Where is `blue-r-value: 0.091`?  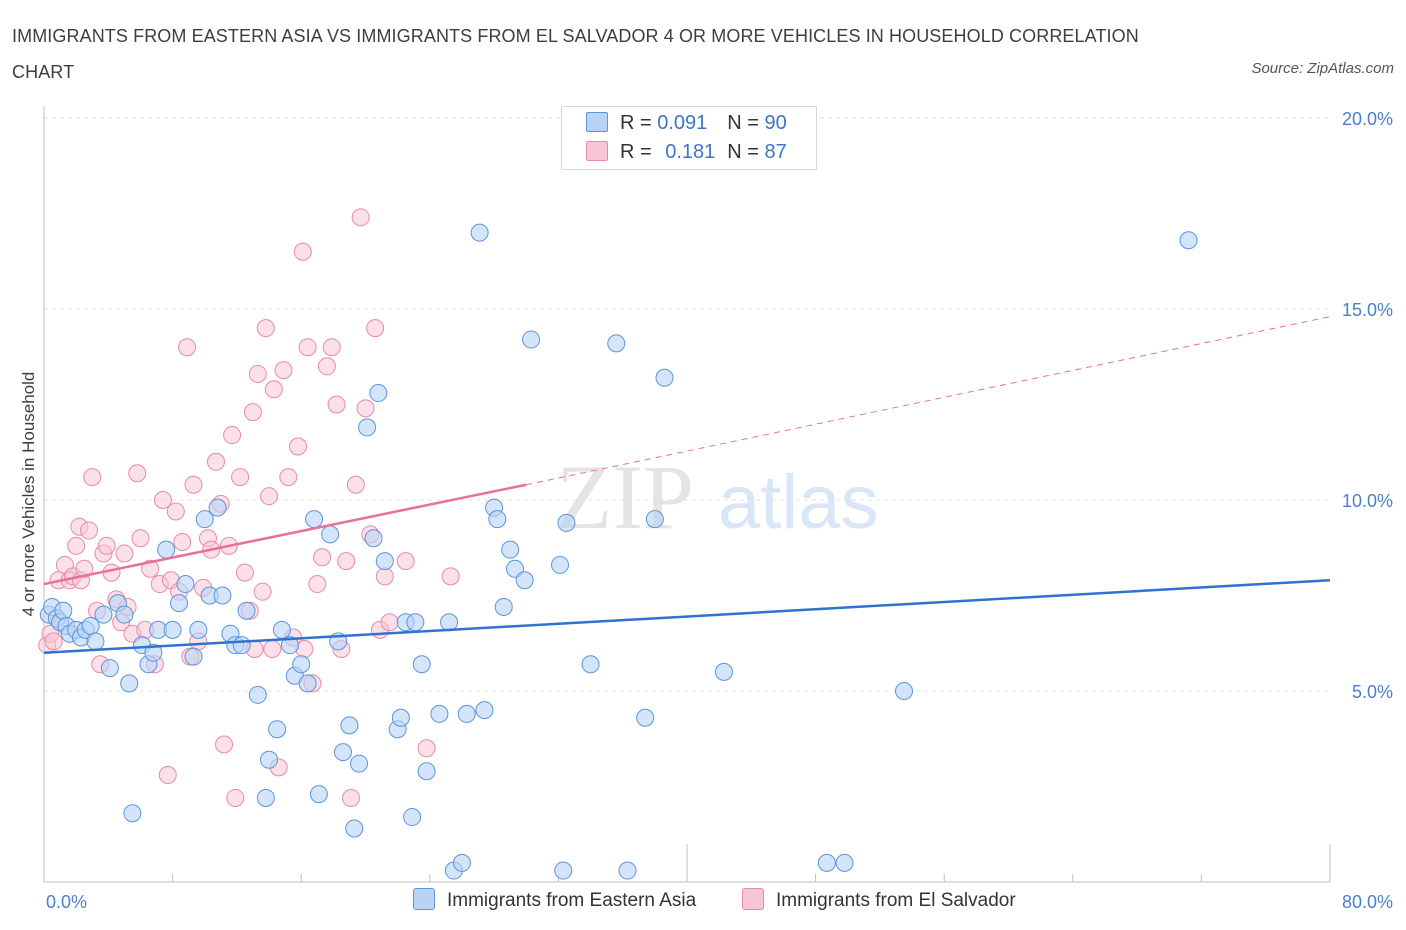 blue-r-value: 0.091 is located at coordinates (682, 123).